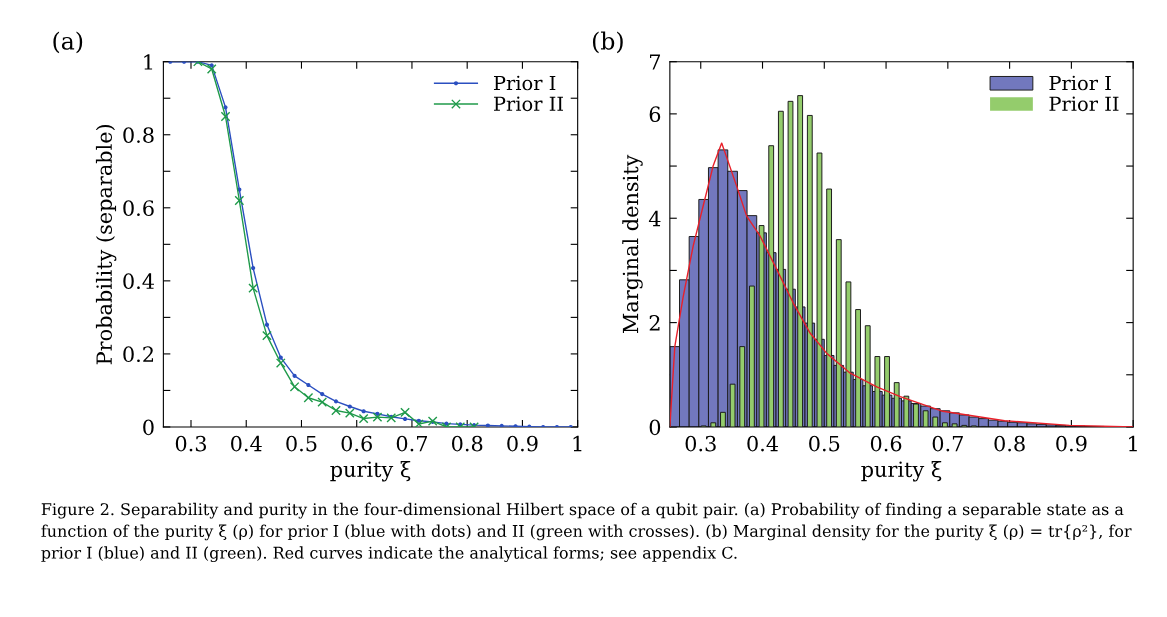 The height and width of the screenshot is (617, 1167). What do you see at coordinates (607, 42) in the screenshot?
I see `chart-title: (b)` at bounding box center [607, 42].